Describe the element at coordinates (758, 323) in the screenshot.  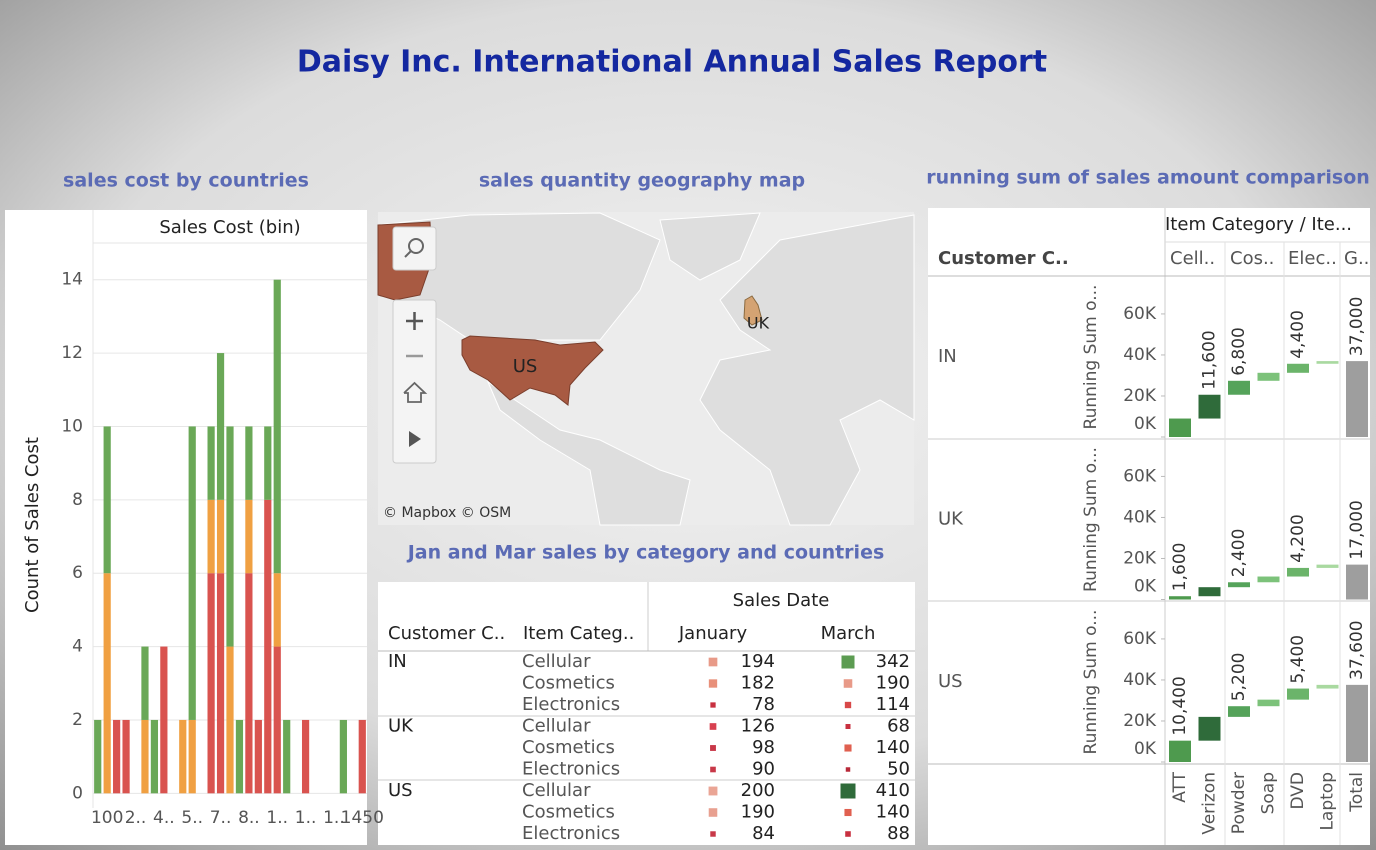
I see `map-label: UK` at that location.